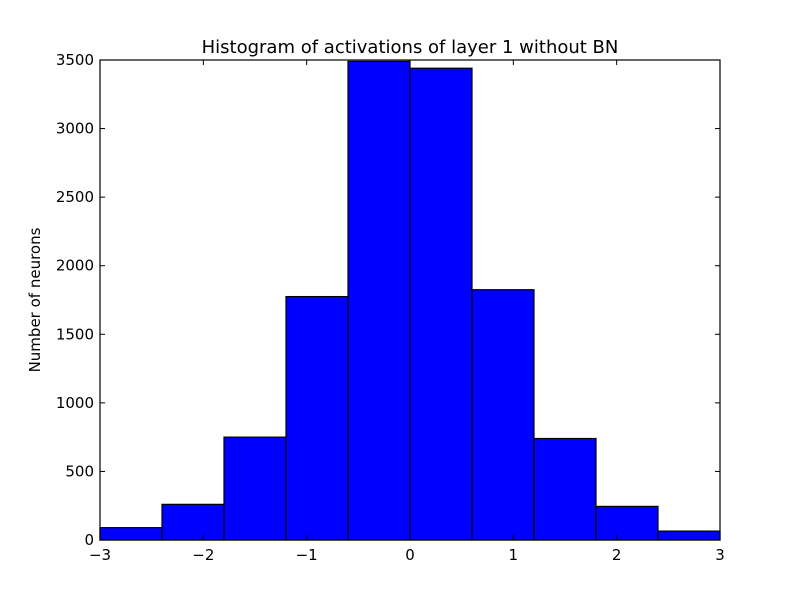 This screenshot has height=600, width=800. Describe the element at coordinates (35, 299) in the screenshot. I see `y-axis-label: Number of neurons` at that location.